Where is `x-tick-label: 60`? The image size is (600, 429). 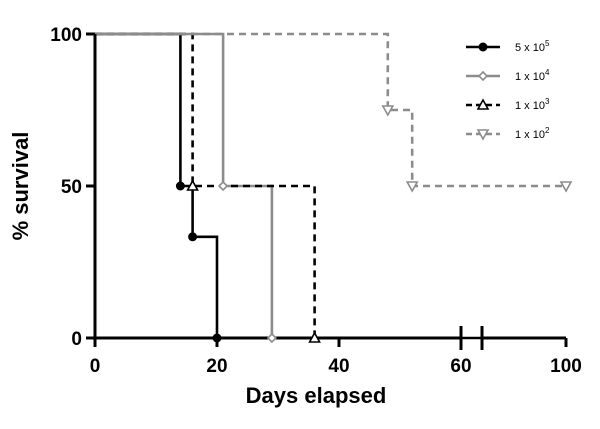
x-tick-label: 60 is located at coordinates (460, 366).